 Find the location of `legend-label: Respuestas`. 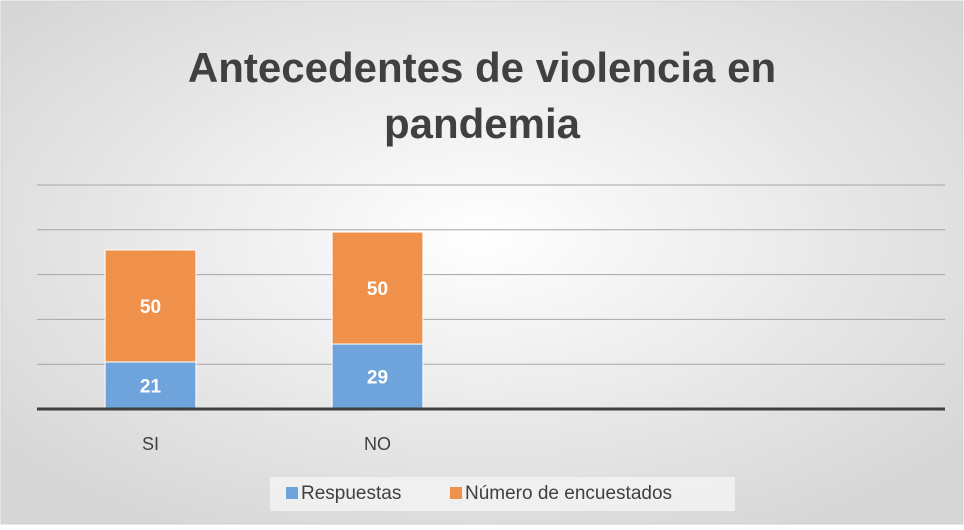

legend-label: Respuestas is located at coordinates (351, 493).